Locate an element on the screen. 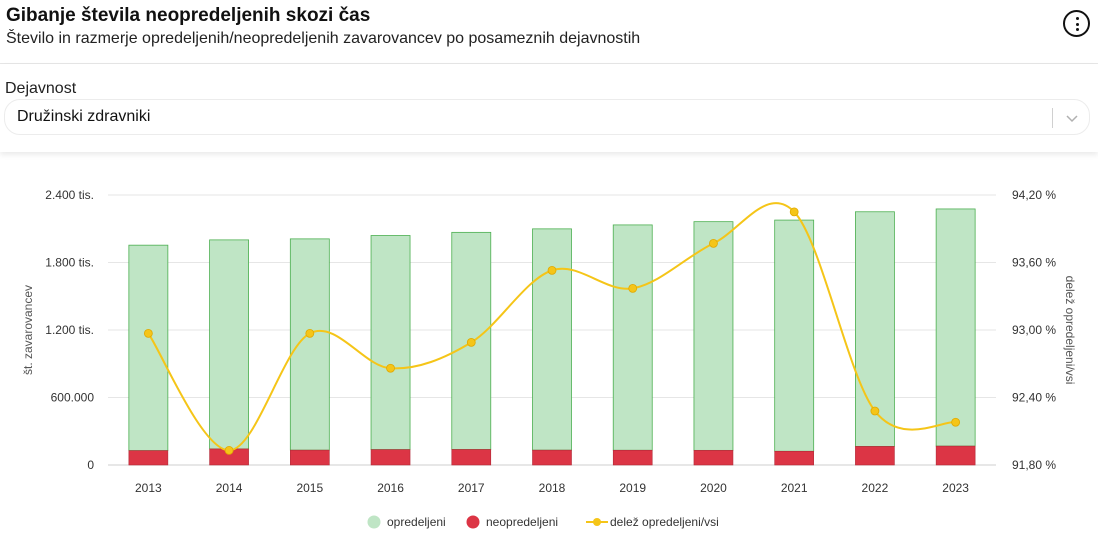 The width and height of the screenshot is (1098, 542). chevron-down-icon is located at coordinates (1072, 118).